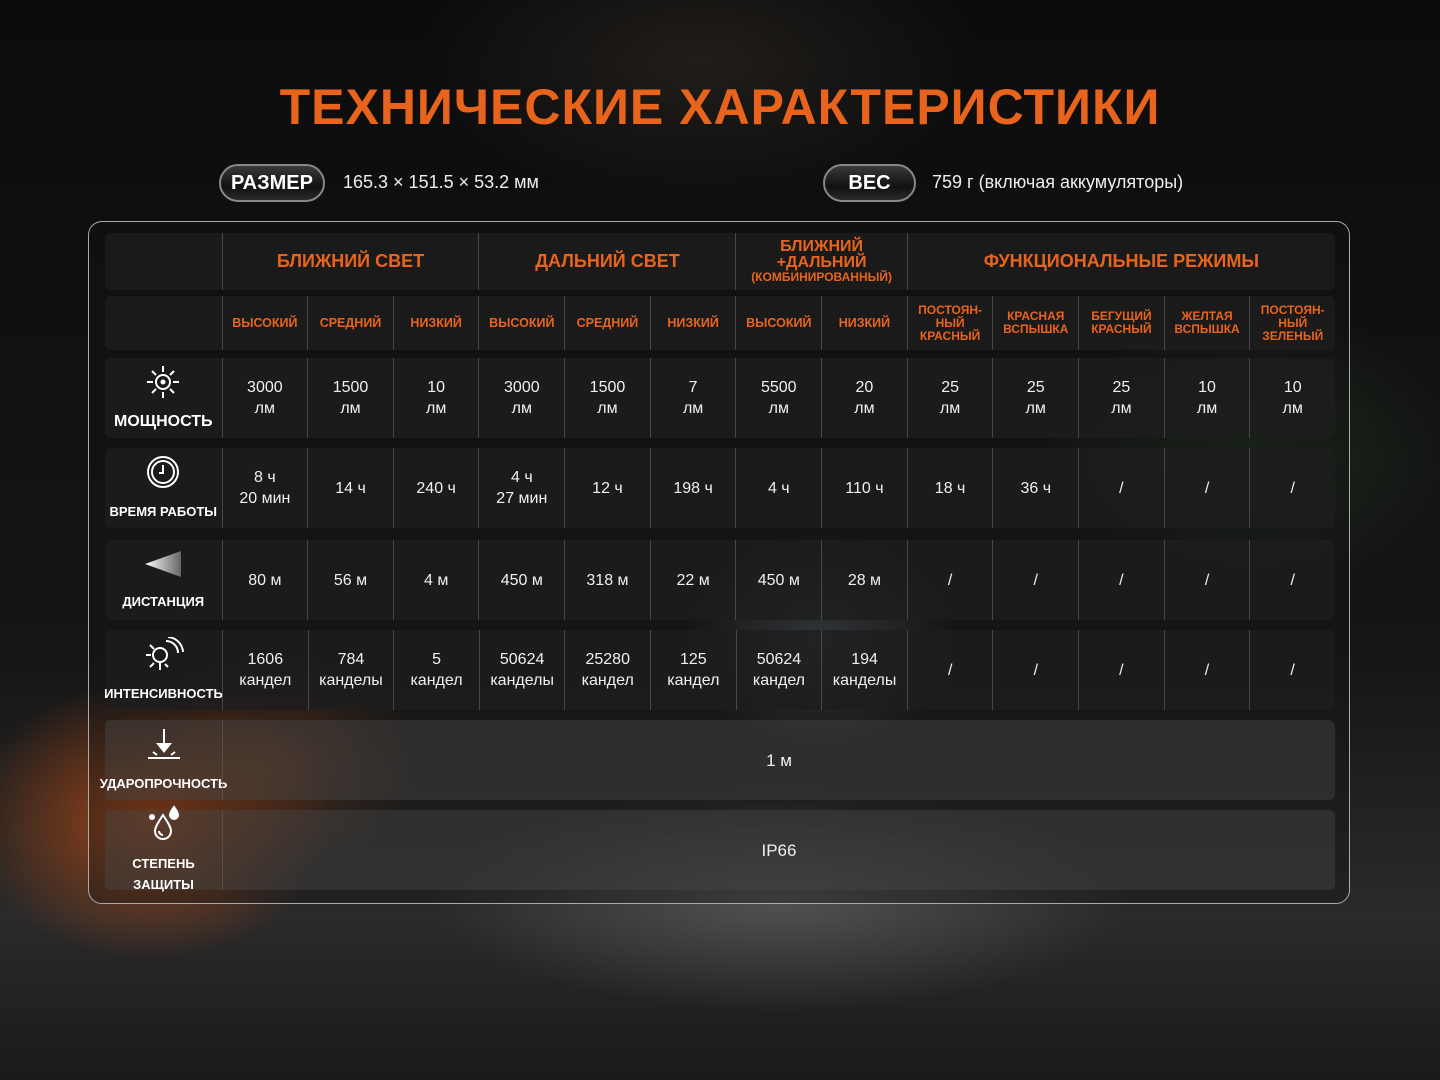  Describe the element at coordinates (163, 570) in the screenshot. I see `beam-icon` at that location.